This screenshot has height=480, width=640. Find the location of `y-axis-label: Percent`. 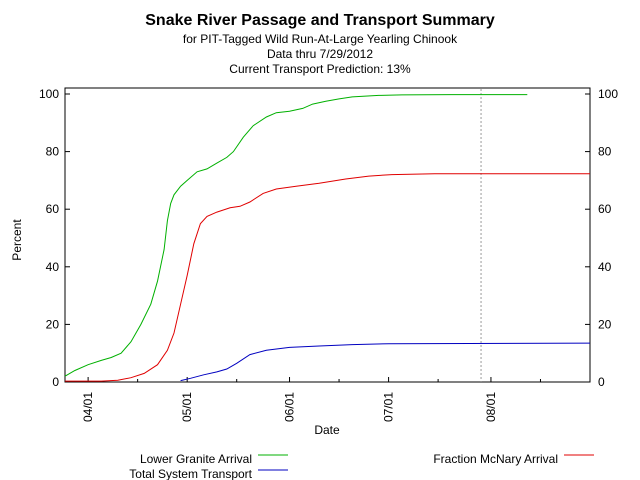

y-axis-label: Percent is located at coordinates (17, 240).